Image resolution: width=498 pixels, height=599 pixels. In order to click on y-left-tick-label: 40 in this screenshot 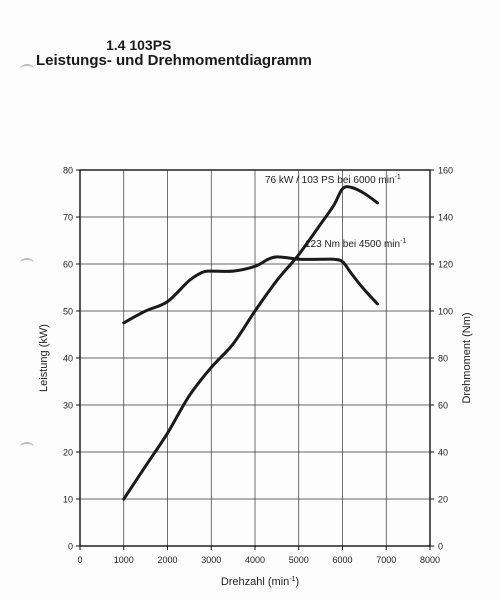, I will do `click(68, 359)`.